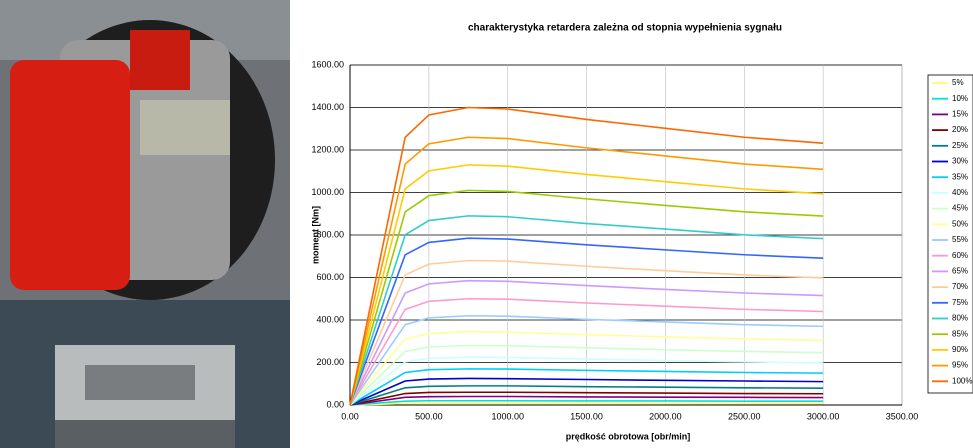 The width and height of the screenshot is (973, 448). Describe the element at coordinates (960, 302) in the screenshot. I see `legend-label: 75%` at that location.